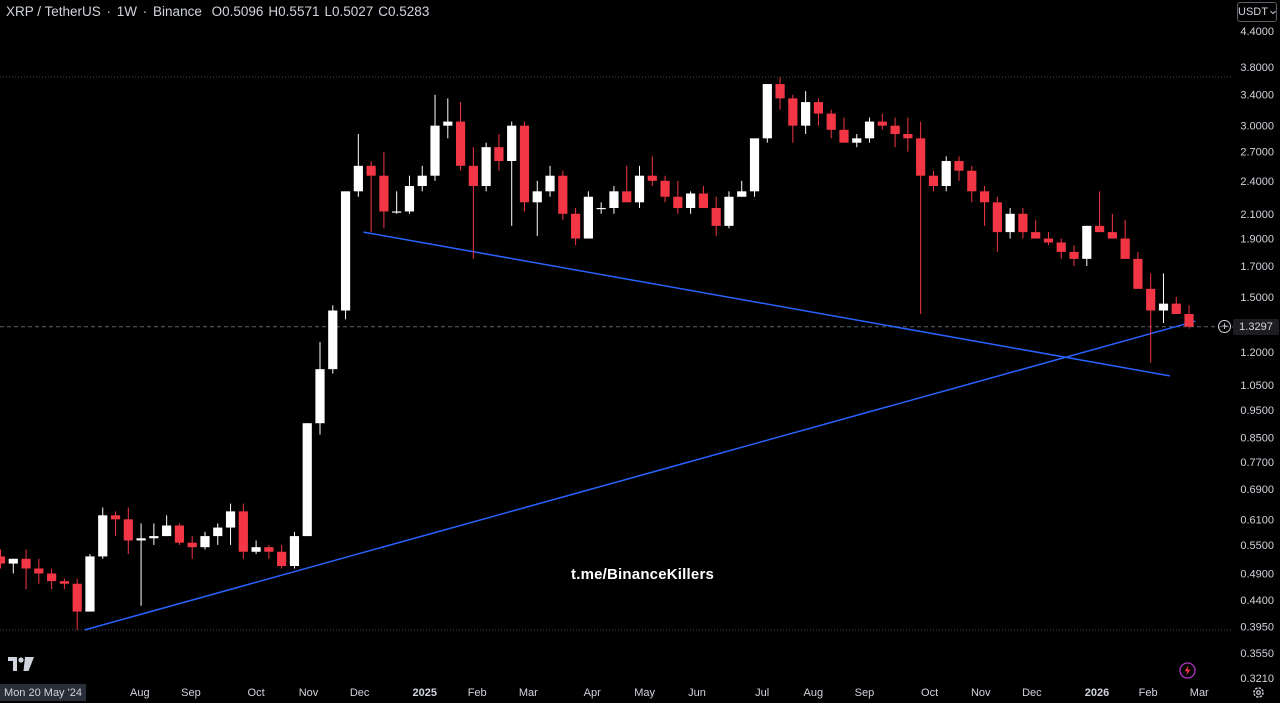 This screenshot has height=703, width=1280. I want to click on symbol-name: XRP / TetherUS, so click(53, 11).